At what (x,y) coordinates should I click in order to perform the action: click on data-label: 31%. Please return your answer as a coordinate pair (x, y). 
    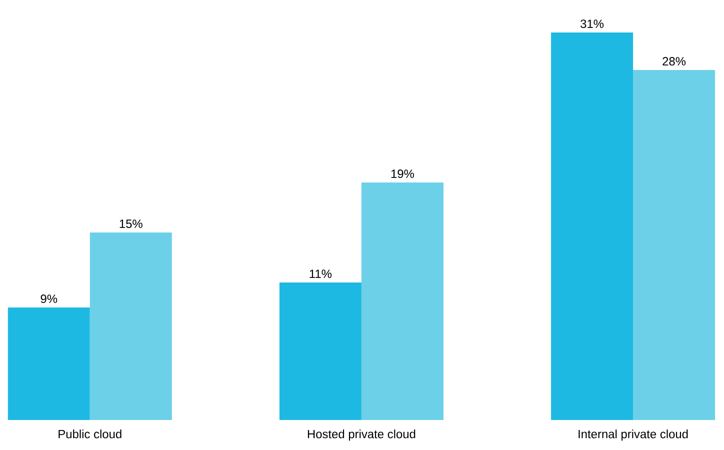
    Looking at the image, I should click on (592, 24).